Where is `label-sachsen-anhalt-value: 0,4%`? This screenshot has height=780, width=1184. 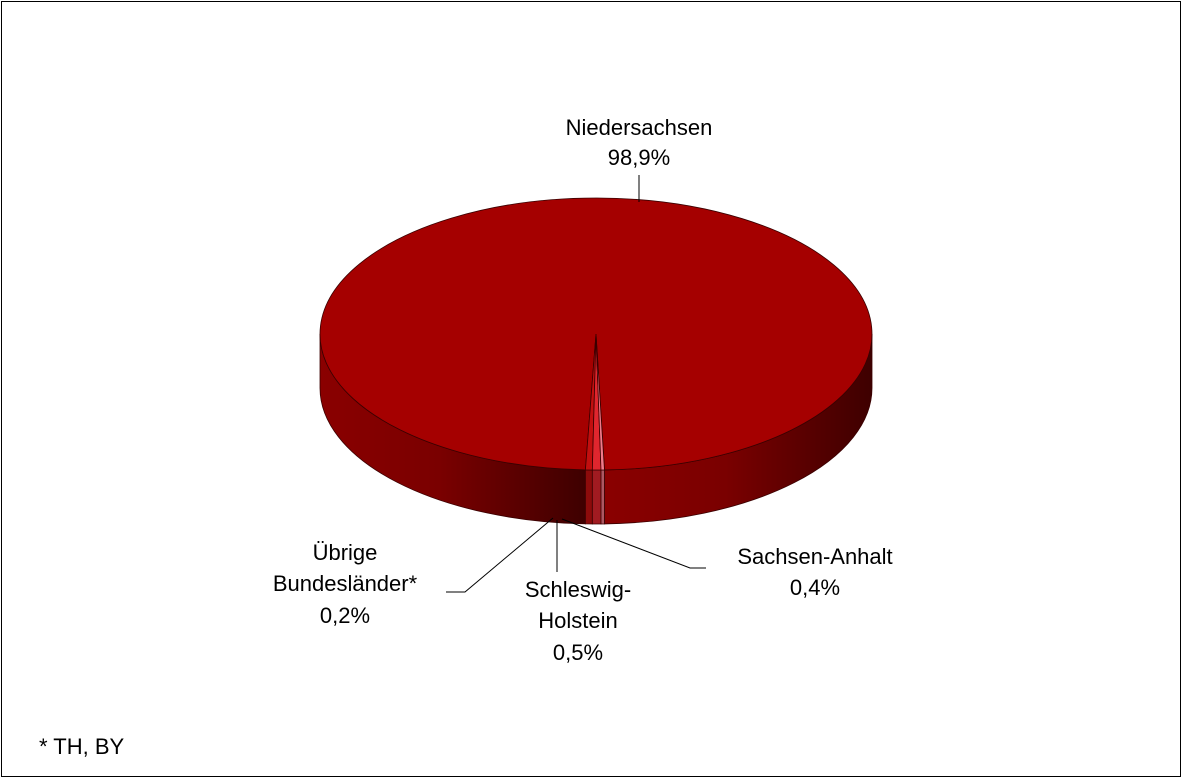 label-sachsen-anhalt-value: 0,4% is located at coordinates (815, 587).